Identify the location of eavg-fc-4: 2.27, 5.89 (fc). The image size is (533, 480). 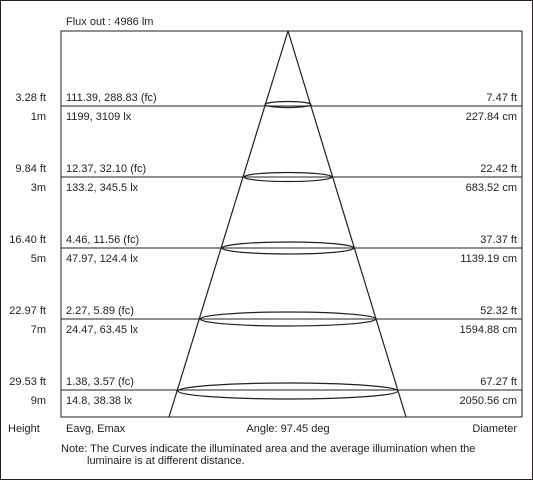
(100, 311).